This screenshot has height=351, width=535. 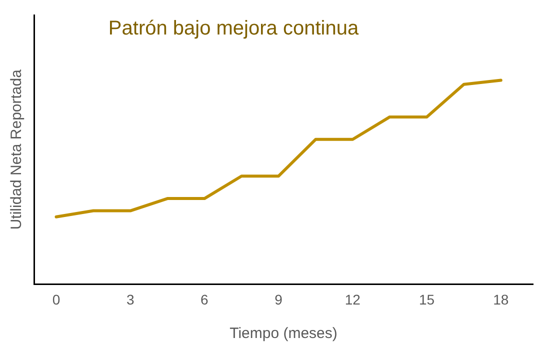 What do you see at coordinates (352, 299) in the screenshot?
I see `x-tick-label: 12` at bounding box center [352, 299].